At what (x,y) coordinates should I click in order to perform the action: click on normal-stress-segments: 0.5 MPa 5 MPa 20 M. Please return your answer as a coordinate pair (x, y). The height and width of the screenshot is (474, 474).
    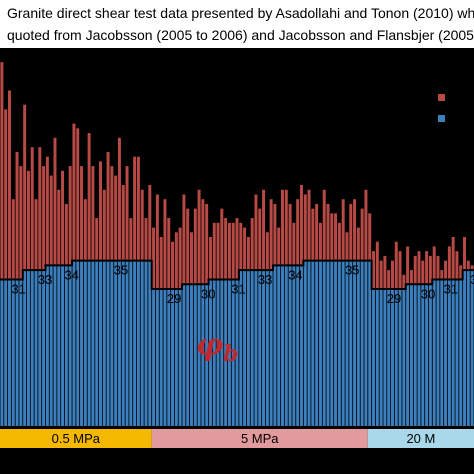
    Looking at the image, I should click on (237, 438).